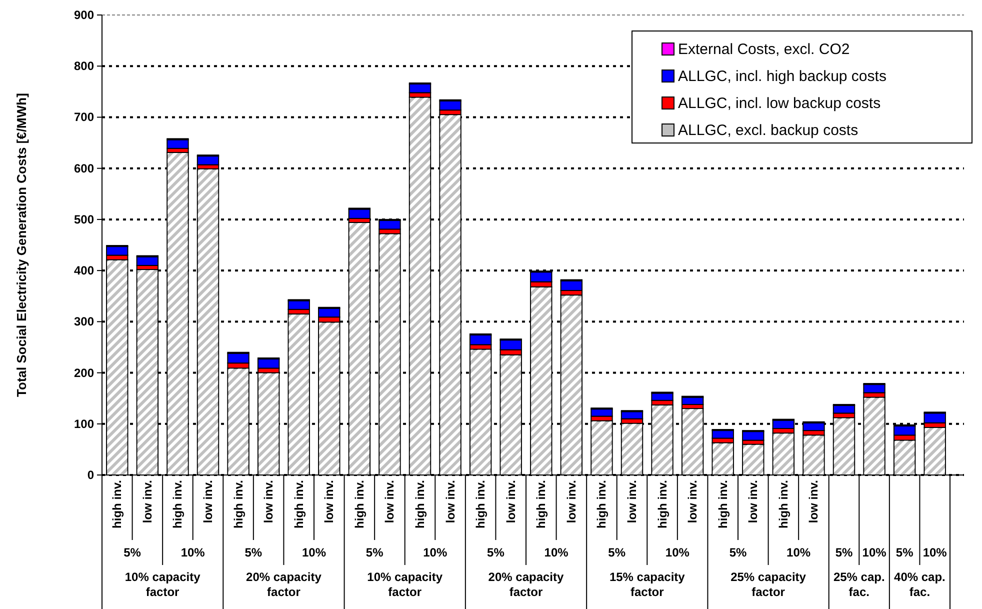 This screenshot has height=609, width=982. What do you see at coordinates (779, 103) in the screenshot?
I see `legend-label: ALLGC, incl. low backup costs` at bounding box center [779, 103].